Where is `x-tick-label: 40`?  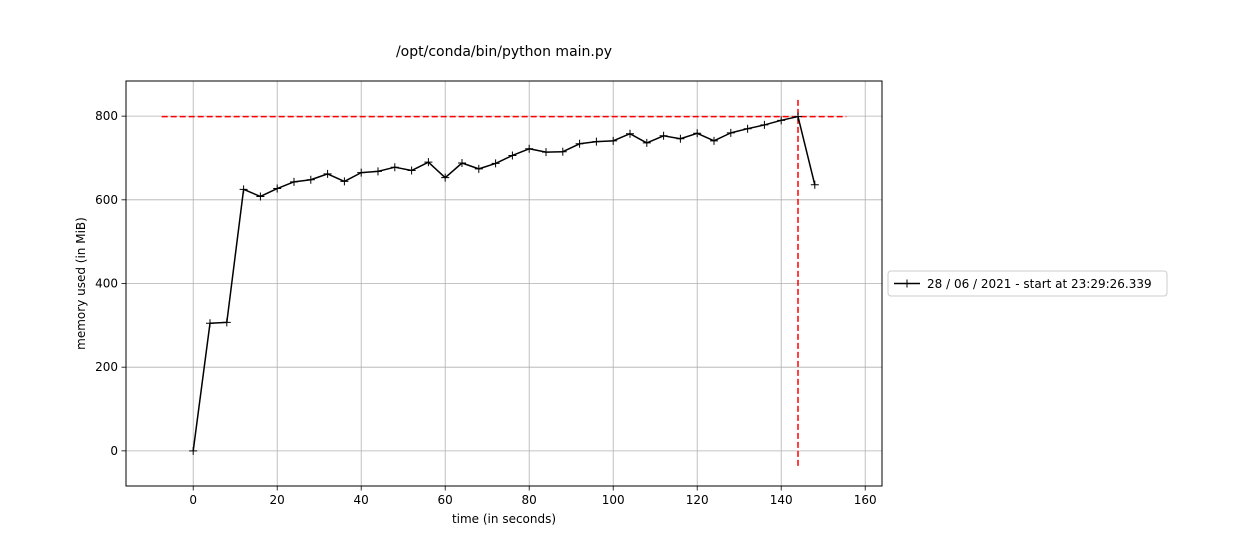
x-tick-label: 40 is located at coordinates (361, 500).